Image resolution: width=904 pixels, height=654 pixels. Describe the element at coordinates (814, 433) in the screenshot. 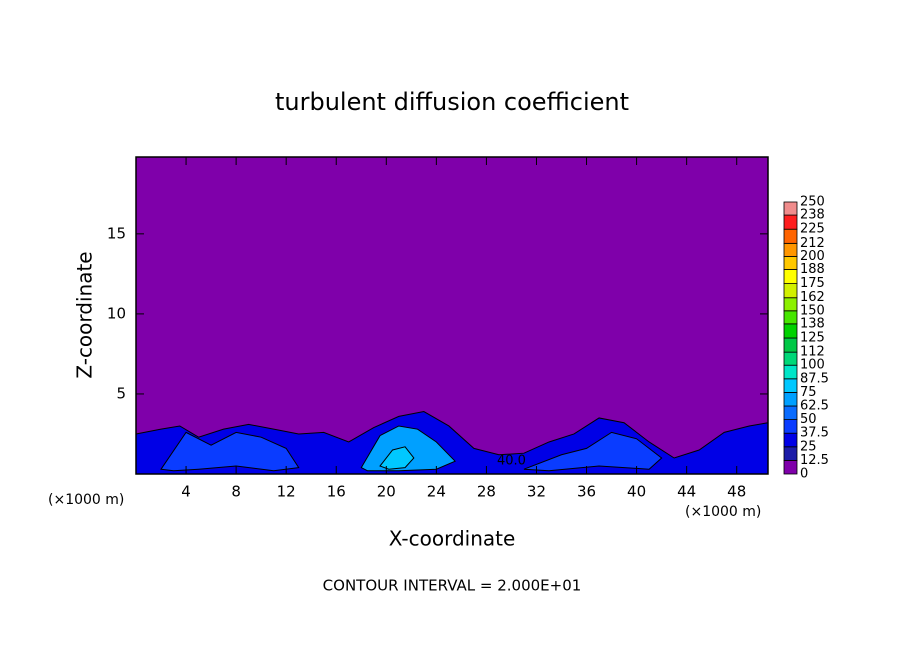

I see `colorbar-label: 37.5` at that location.